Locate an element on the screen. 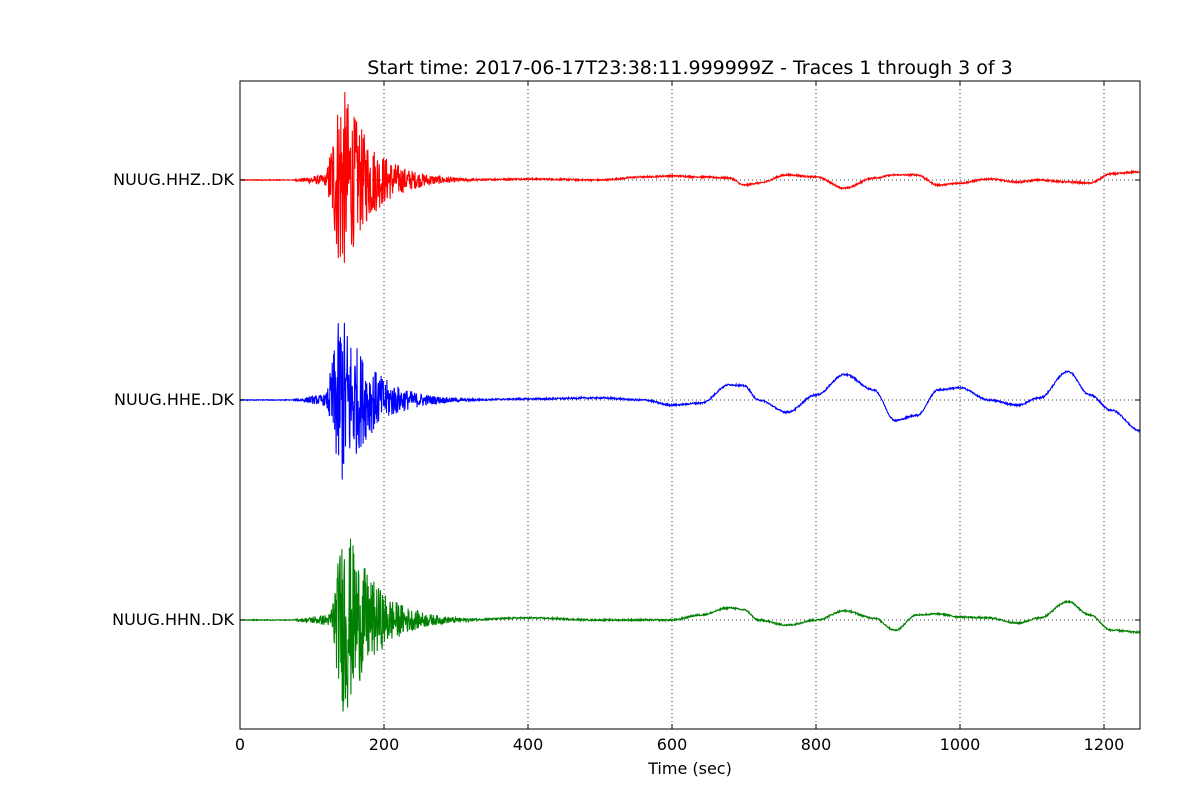 The height and width of the screenshot is (810, 1200). x-tick-label: 800 is located at coordinates (816, 744).